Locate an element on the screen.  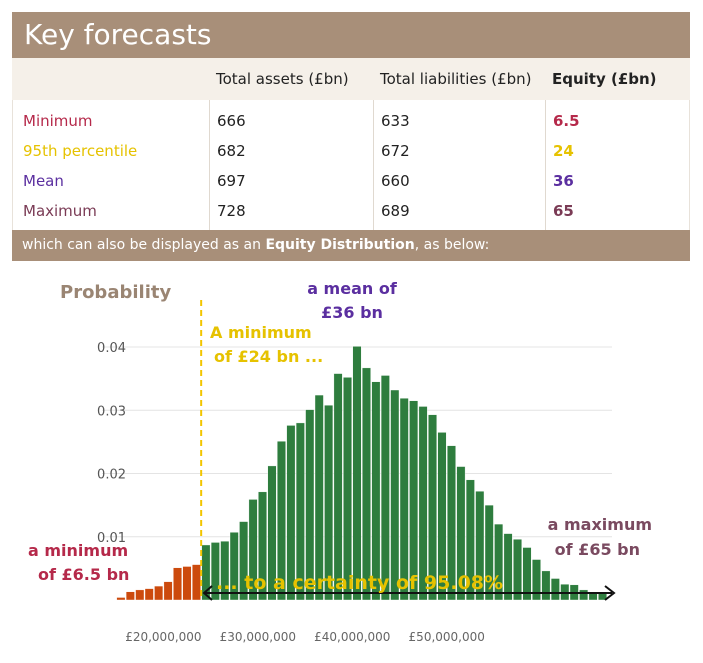
cell-liabilities: 689 is located at coordinates (395, 211).